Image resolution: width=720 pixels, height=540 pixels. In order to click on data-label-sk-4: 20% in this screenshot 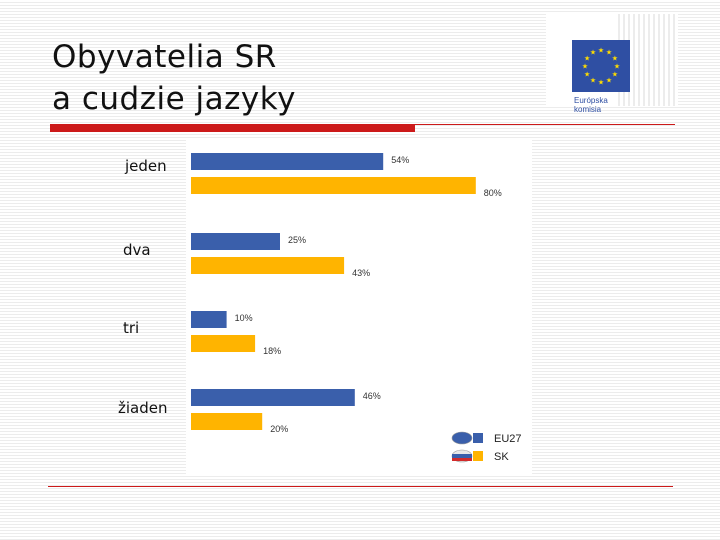, I will do `click(279, 429)`.